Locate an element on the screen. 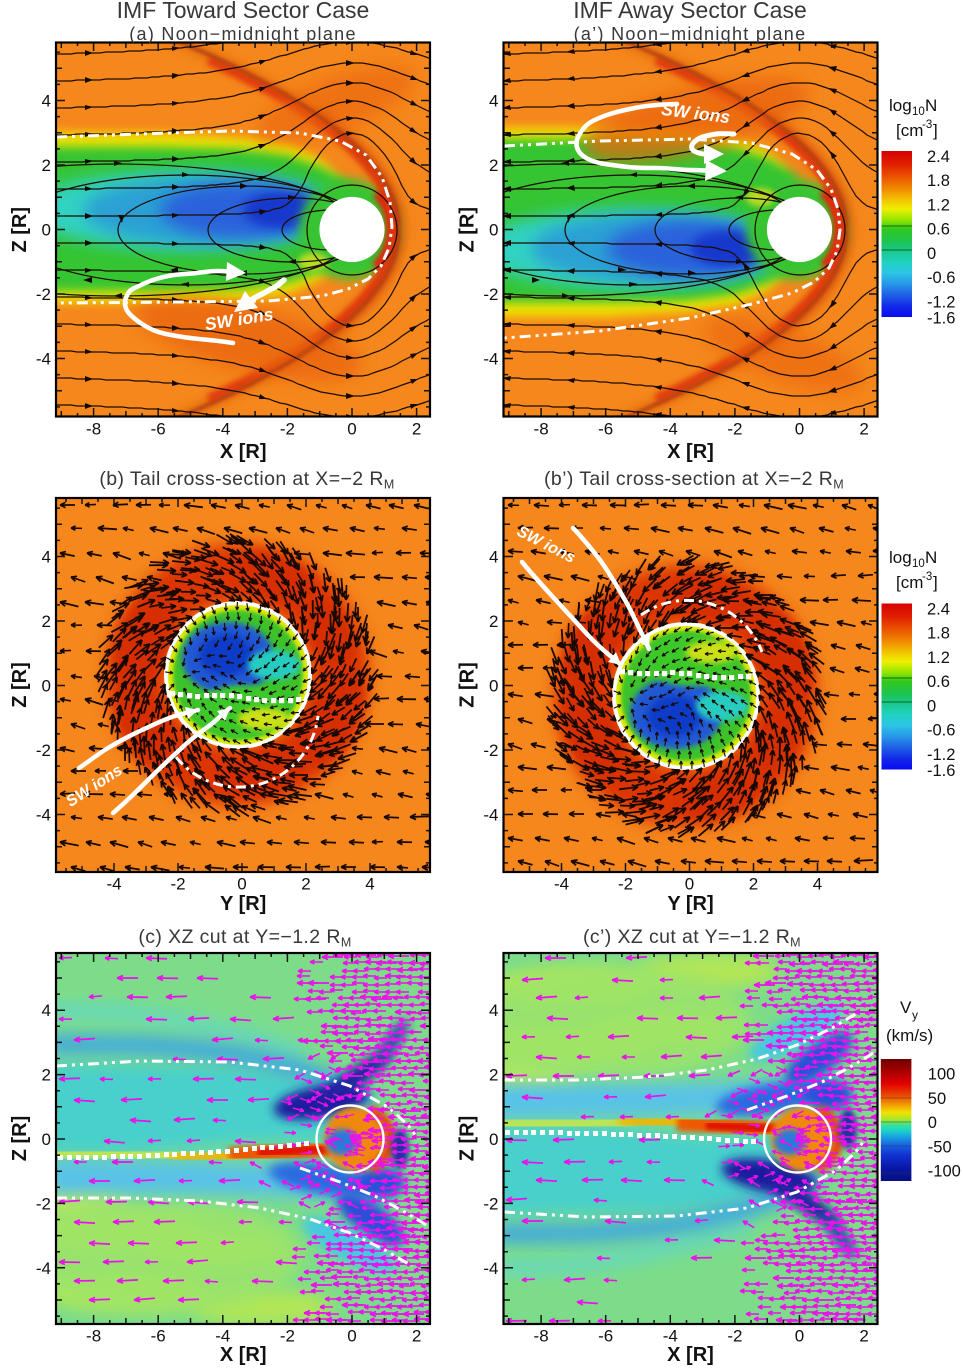 Image resolution: width=963 pixels, height=1372 pixels. svg-text: -100 is located at coordinates (944, 1172).